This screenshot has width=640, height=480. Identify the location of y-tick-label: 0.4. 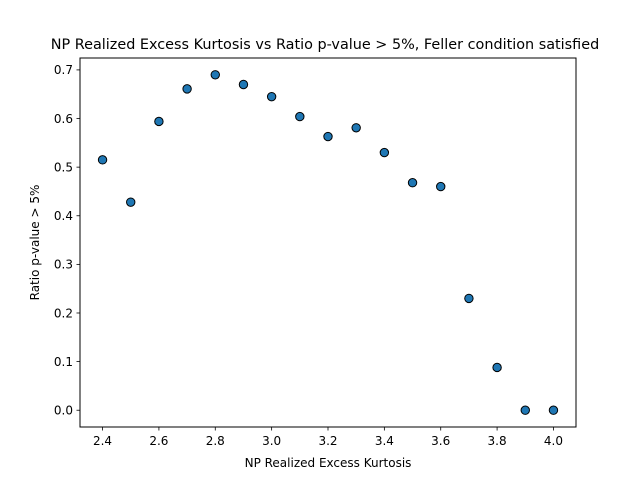
(63, 216).